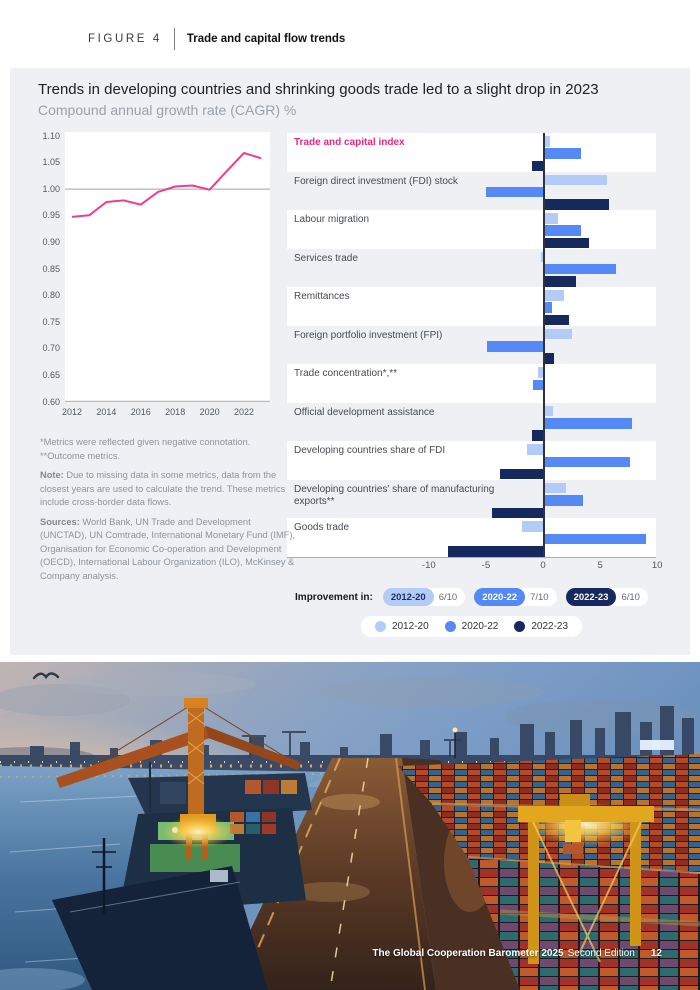 The image size is (700, 990). I want to click on footer-report-title: The Global Cooperation Barometer 2025, so click(468, 953).